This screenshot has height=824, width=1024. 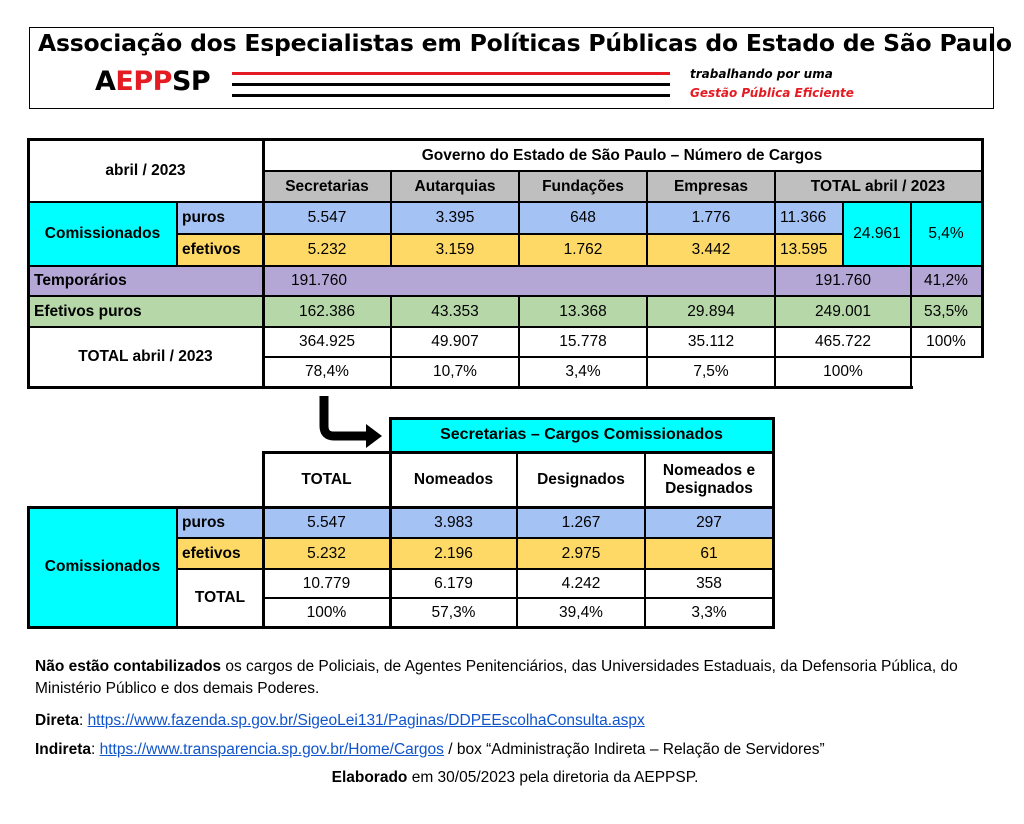 What do you see at coordinates (326, 612) in the screenshot?
I see `cell-pct: 100%` at bounding box center [326, 612].